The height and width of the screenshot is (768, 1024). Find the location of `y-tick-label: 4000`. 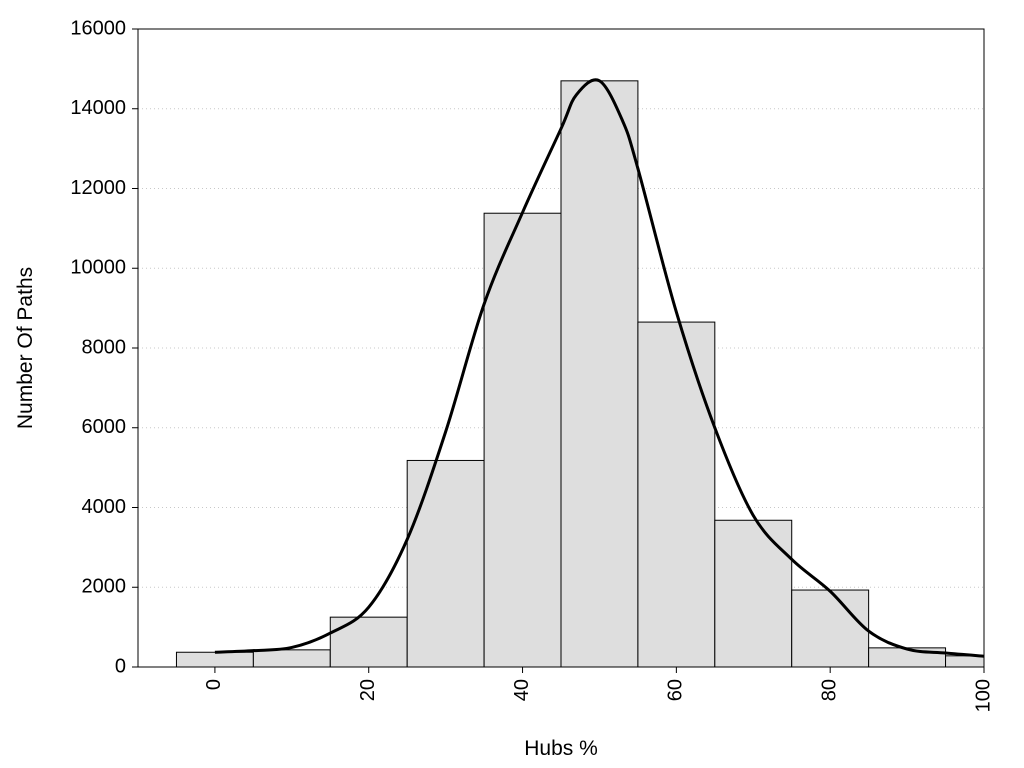

y-tick-label: 4000 is located at coordinates (104, 507).